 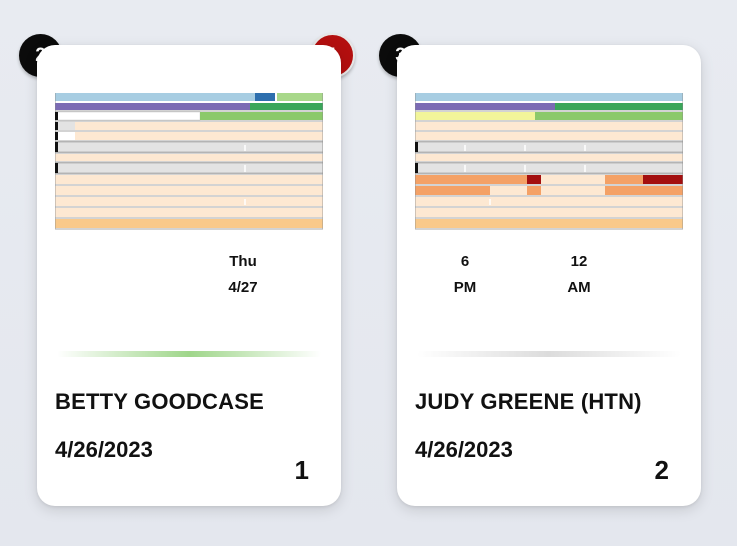 What do you see at coordinates (243, 275) in the screenshot?
I see `timeline-axis-label: Thu 4/27` at bounding box center [243, 275].